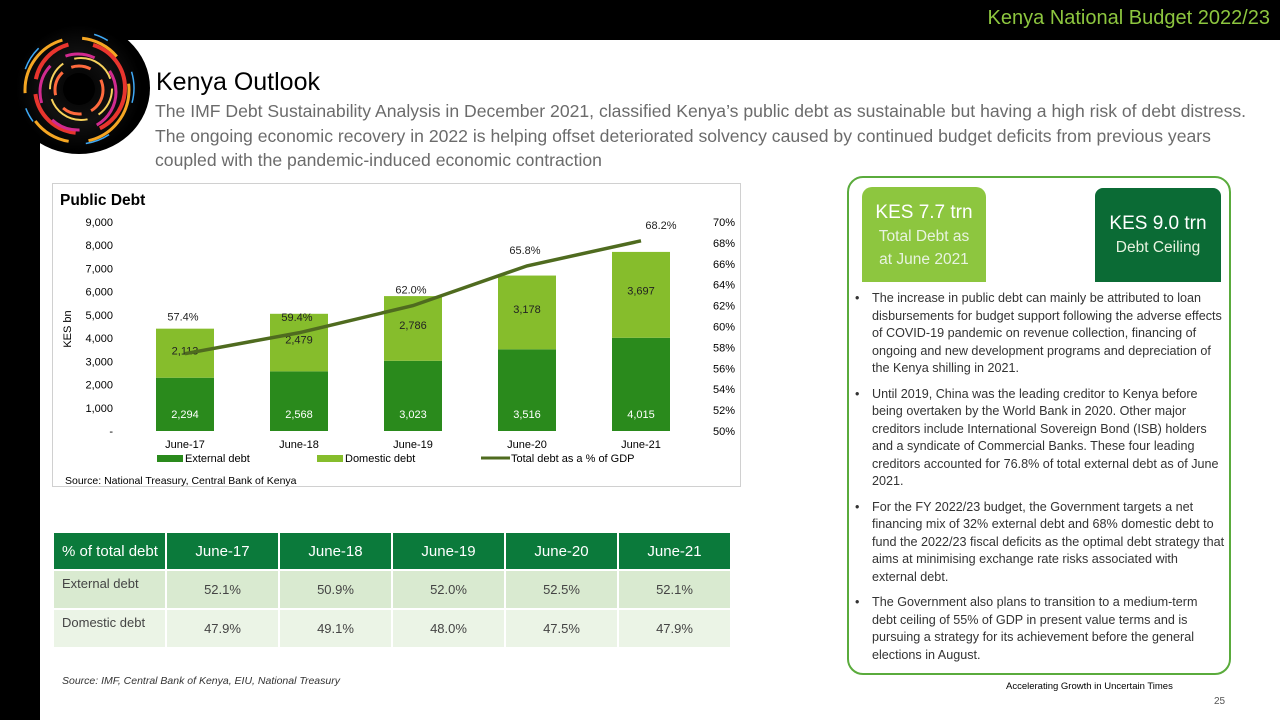  Describe the element at coordinates (413, 326) in the screenshot. I see `domestic-debt-label: 2,786` at that location.